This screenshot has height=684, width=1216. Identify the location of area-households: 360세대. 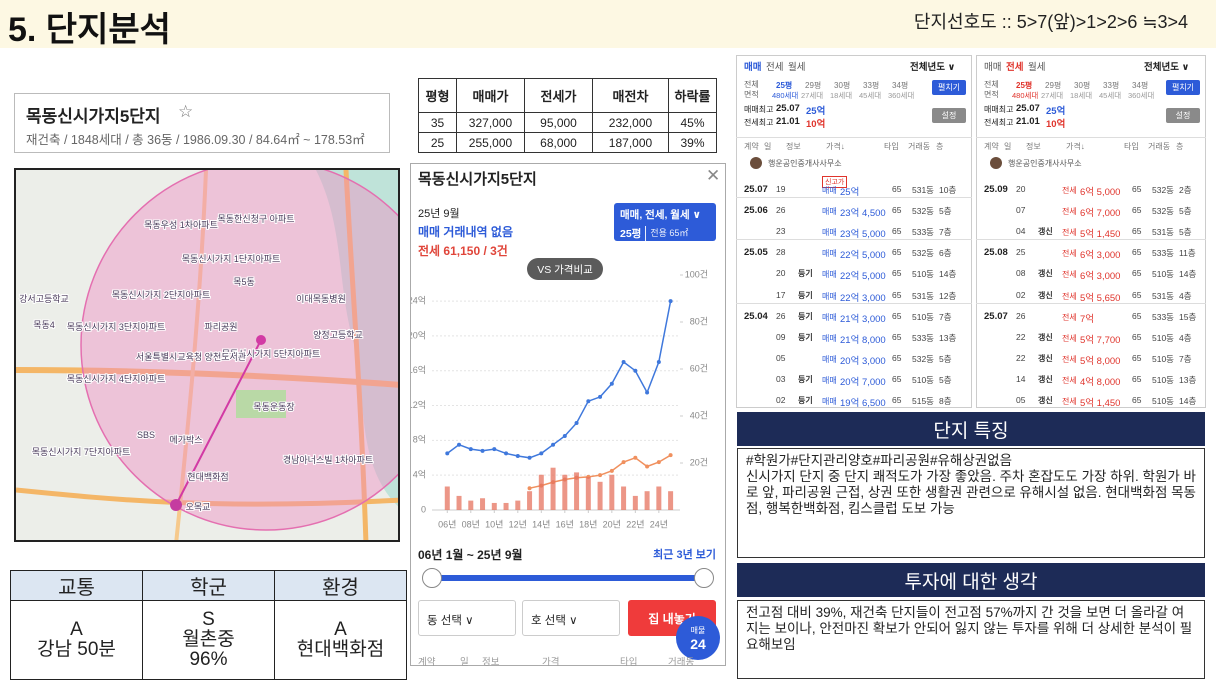
(901, 95).